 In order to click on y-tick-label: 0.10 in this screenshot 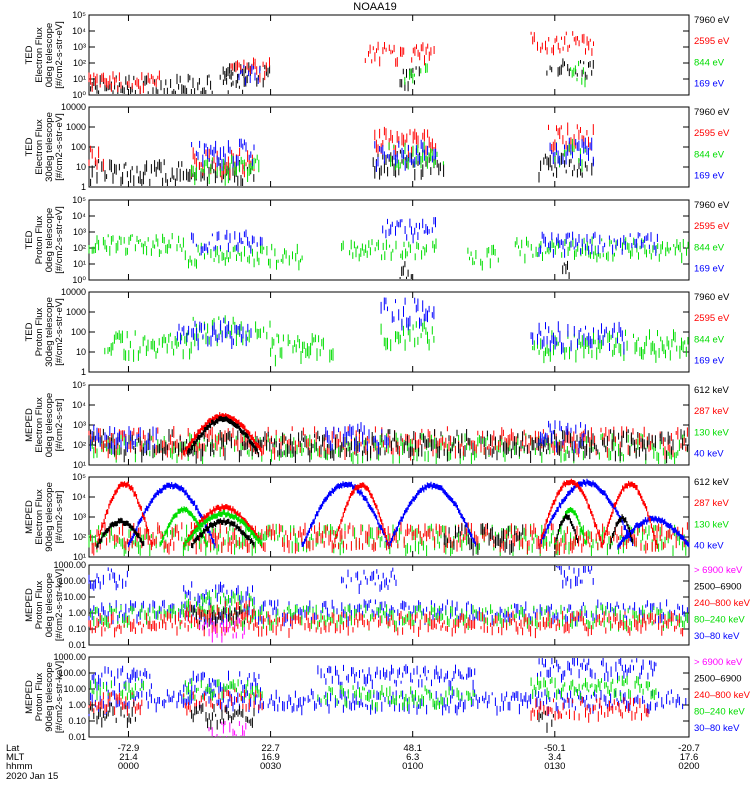, I will do `click(77, 721)`.